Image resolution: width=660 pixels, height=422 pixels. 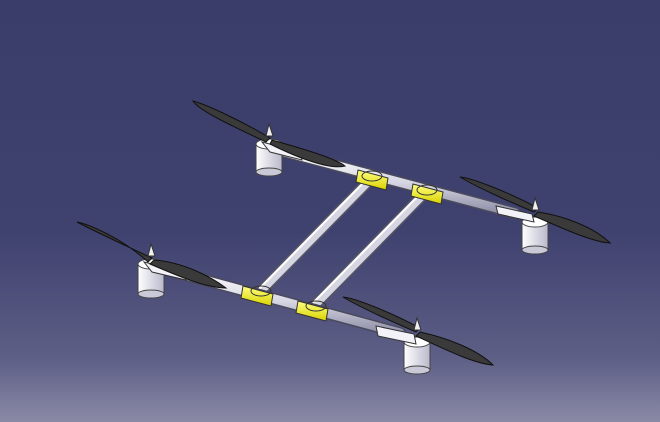 I want to click on motor-back-left, so click(x=279, y=157).